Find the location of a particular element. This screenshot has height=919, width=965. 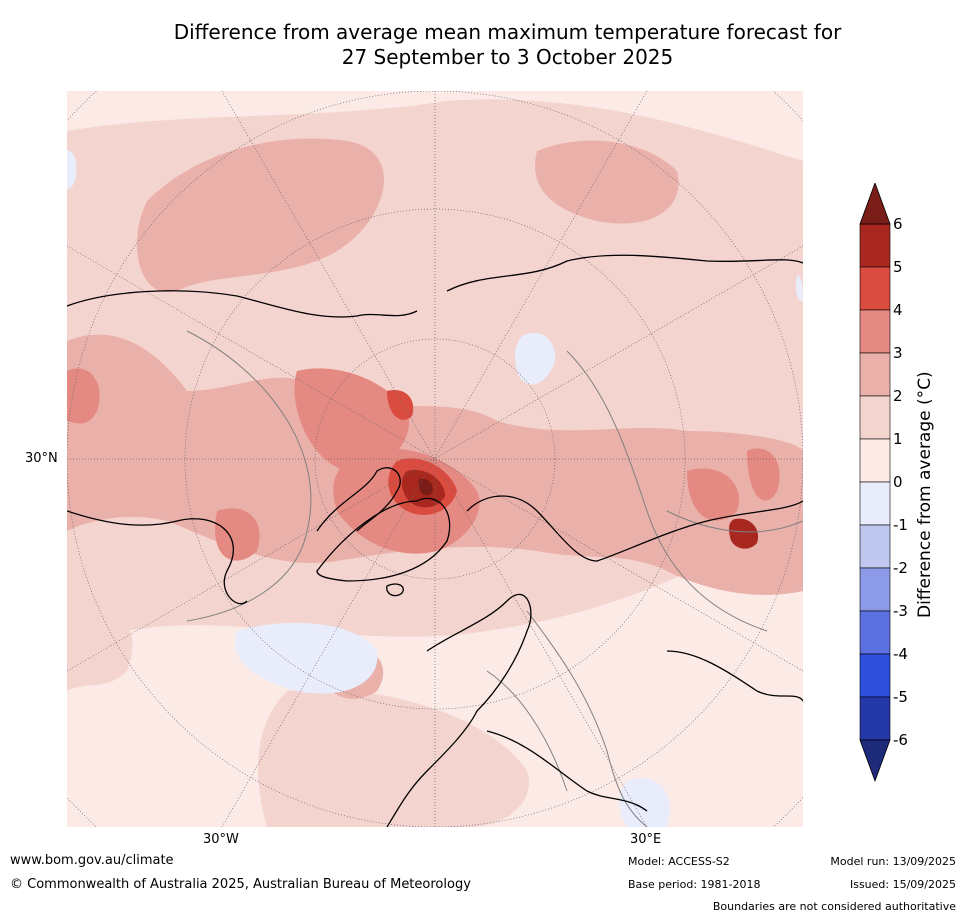

colorbar-tick-label: -6 is located at coordinates (900, 740).